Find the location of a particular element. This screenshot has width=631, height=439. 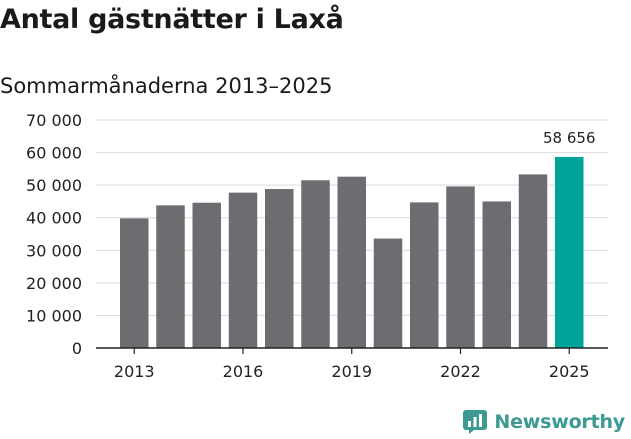

value-label: 58 656 is located at coordinates (569, 138).